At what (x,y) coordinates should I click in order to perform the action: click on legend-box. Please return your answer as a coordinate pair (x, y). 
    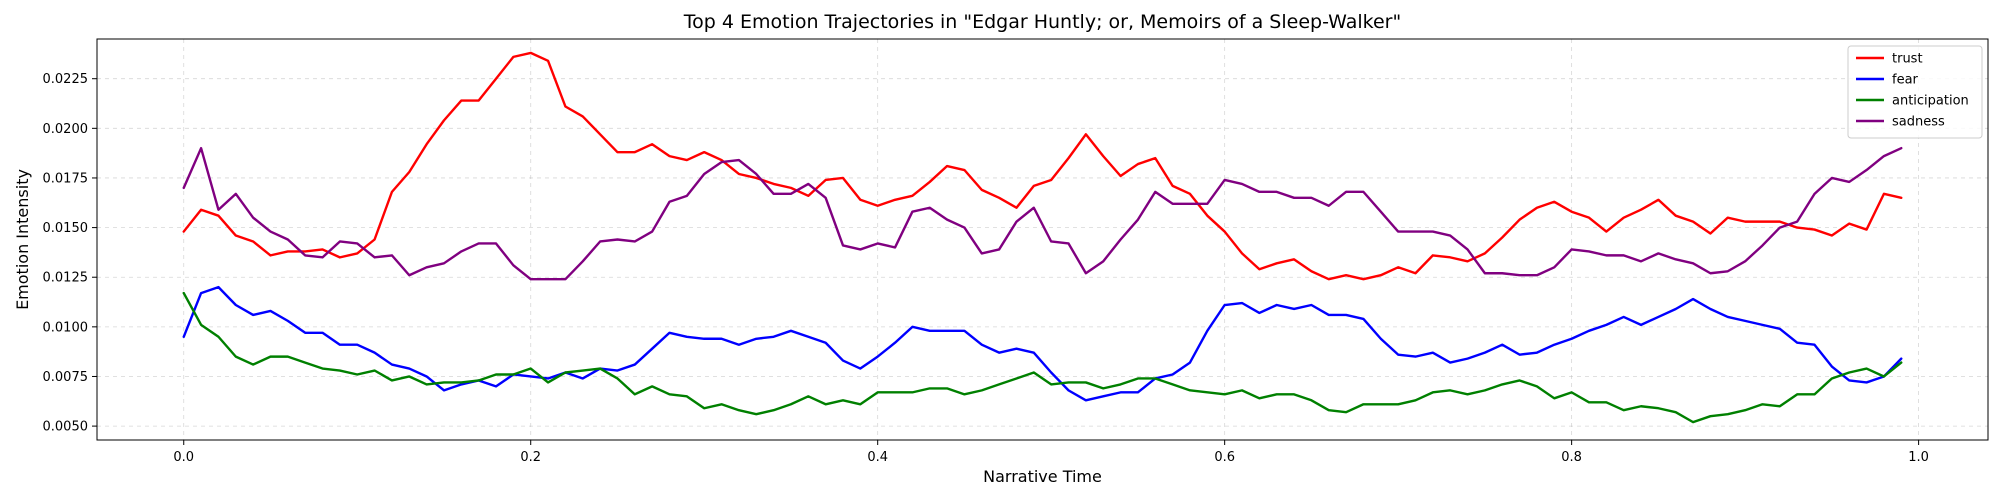
    Looking at the image, I should click on (1915, 92).